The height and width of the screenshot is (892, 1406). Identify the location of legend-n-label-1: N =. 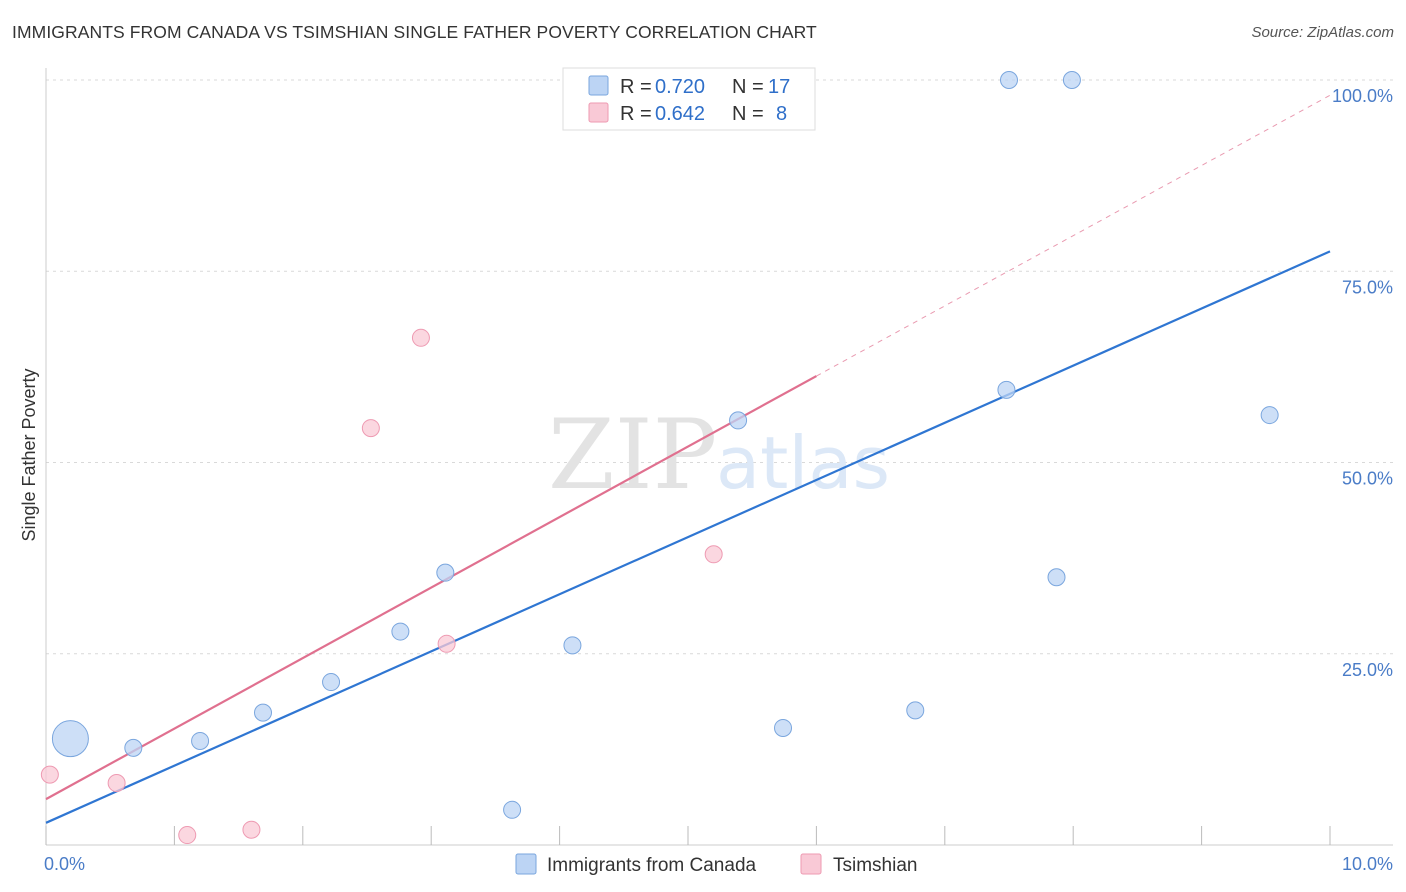
(748, 87).